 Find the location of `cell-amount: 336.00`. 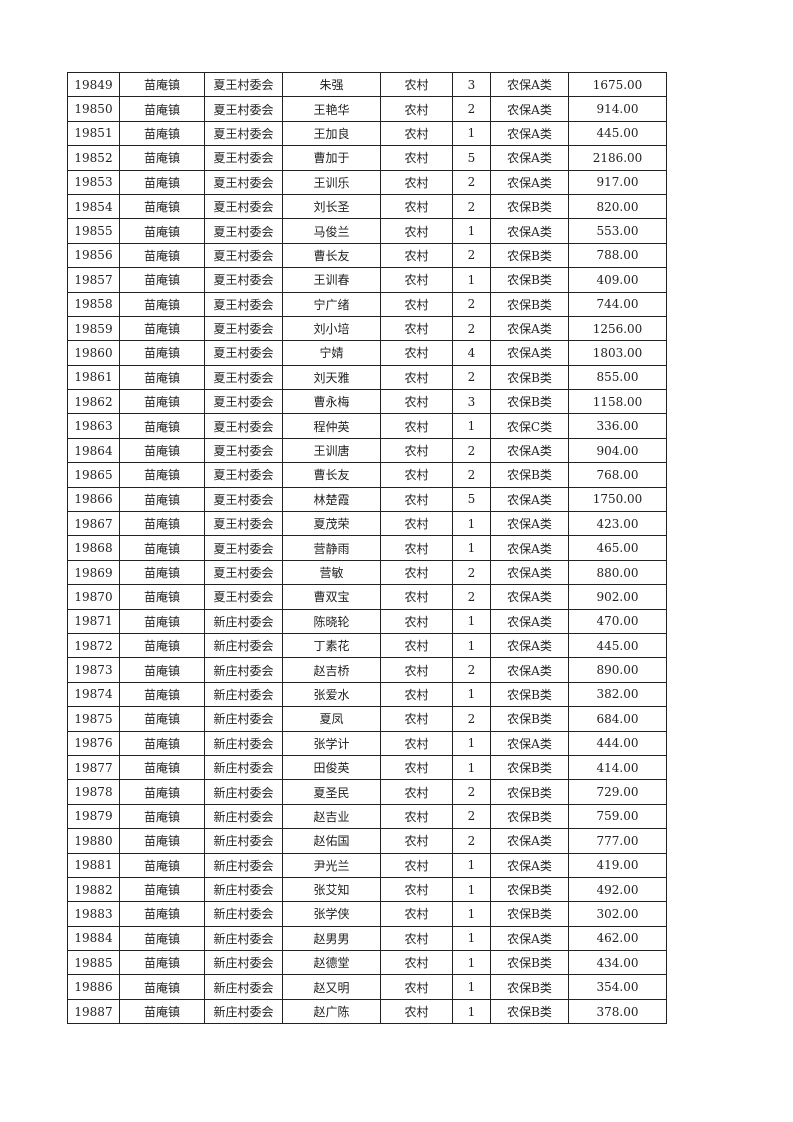

cell-amount: 336.00 is located at coordinates (617, 426).